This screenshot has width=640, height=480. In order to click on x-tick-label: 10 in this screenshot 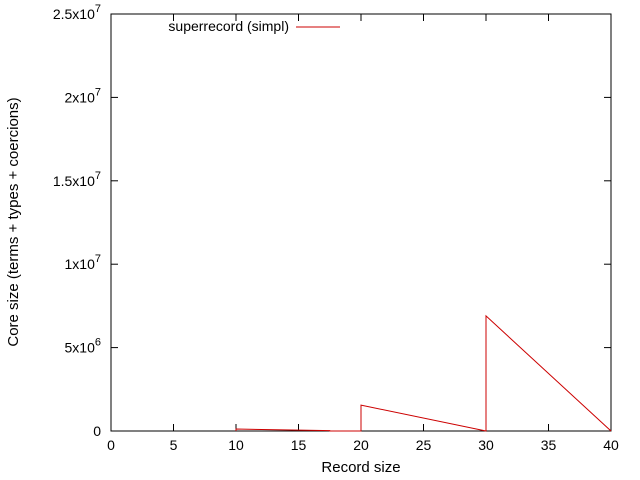, I will do `click(236, 445)`.